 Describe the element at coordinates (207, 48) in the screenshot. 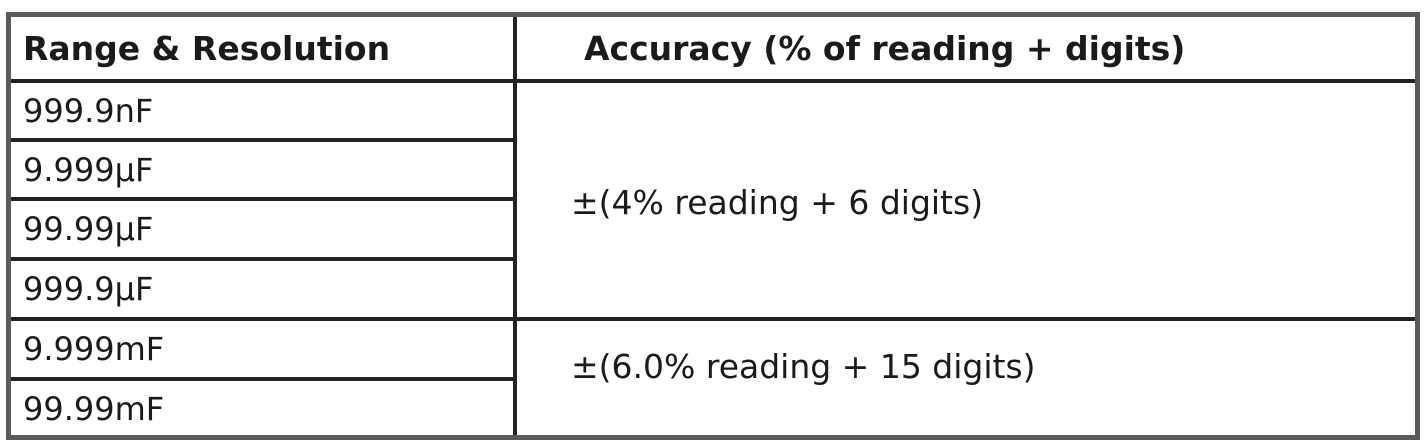

I see `header-range-resolution: Range & Resolution` at that location.